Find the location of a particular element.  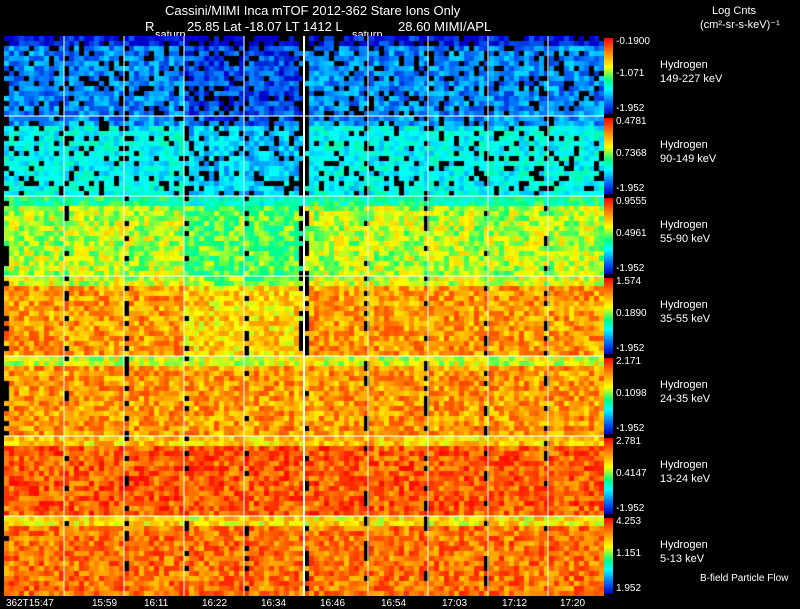

colorbar-max-label: 0.9555 is located at coordinates (631, 201).